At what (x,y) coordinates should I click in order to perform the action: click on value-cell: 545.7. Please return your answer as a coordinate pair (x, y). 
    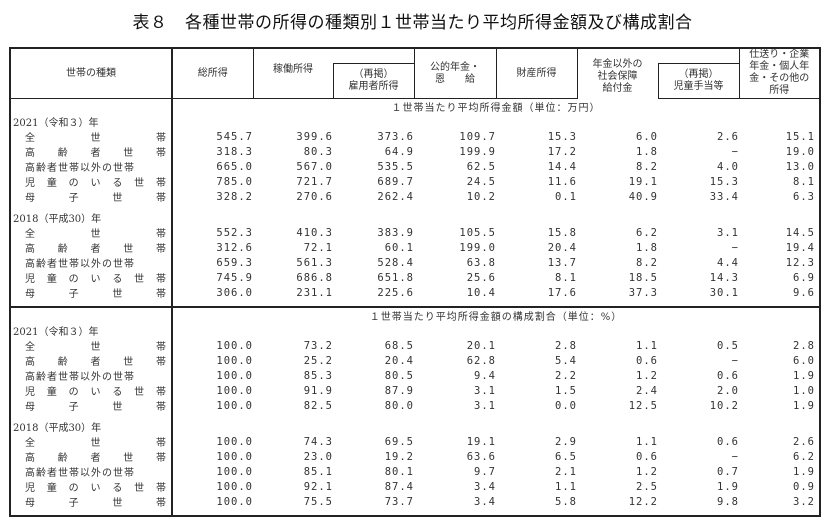
    Looking at the image, I should click on (234, 136).